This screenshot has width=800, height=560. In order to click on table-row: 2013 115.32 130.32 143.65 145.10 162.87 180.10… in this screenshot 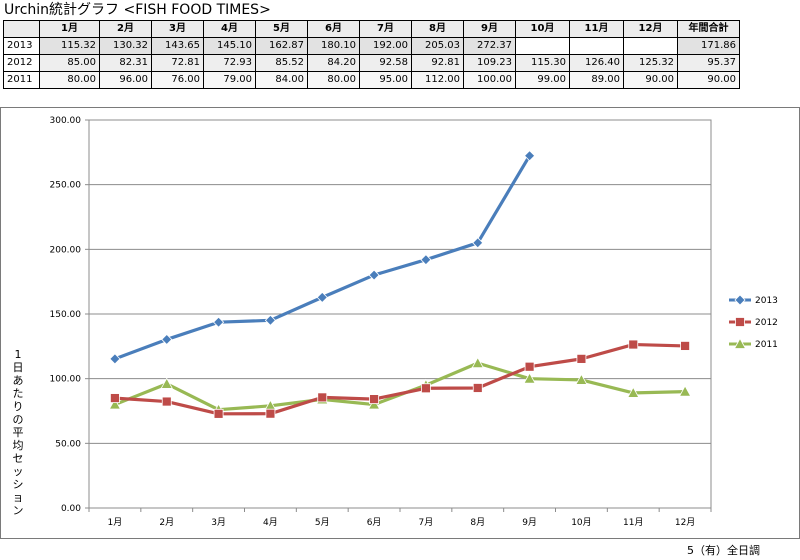, I will do `click(371, 46)`.